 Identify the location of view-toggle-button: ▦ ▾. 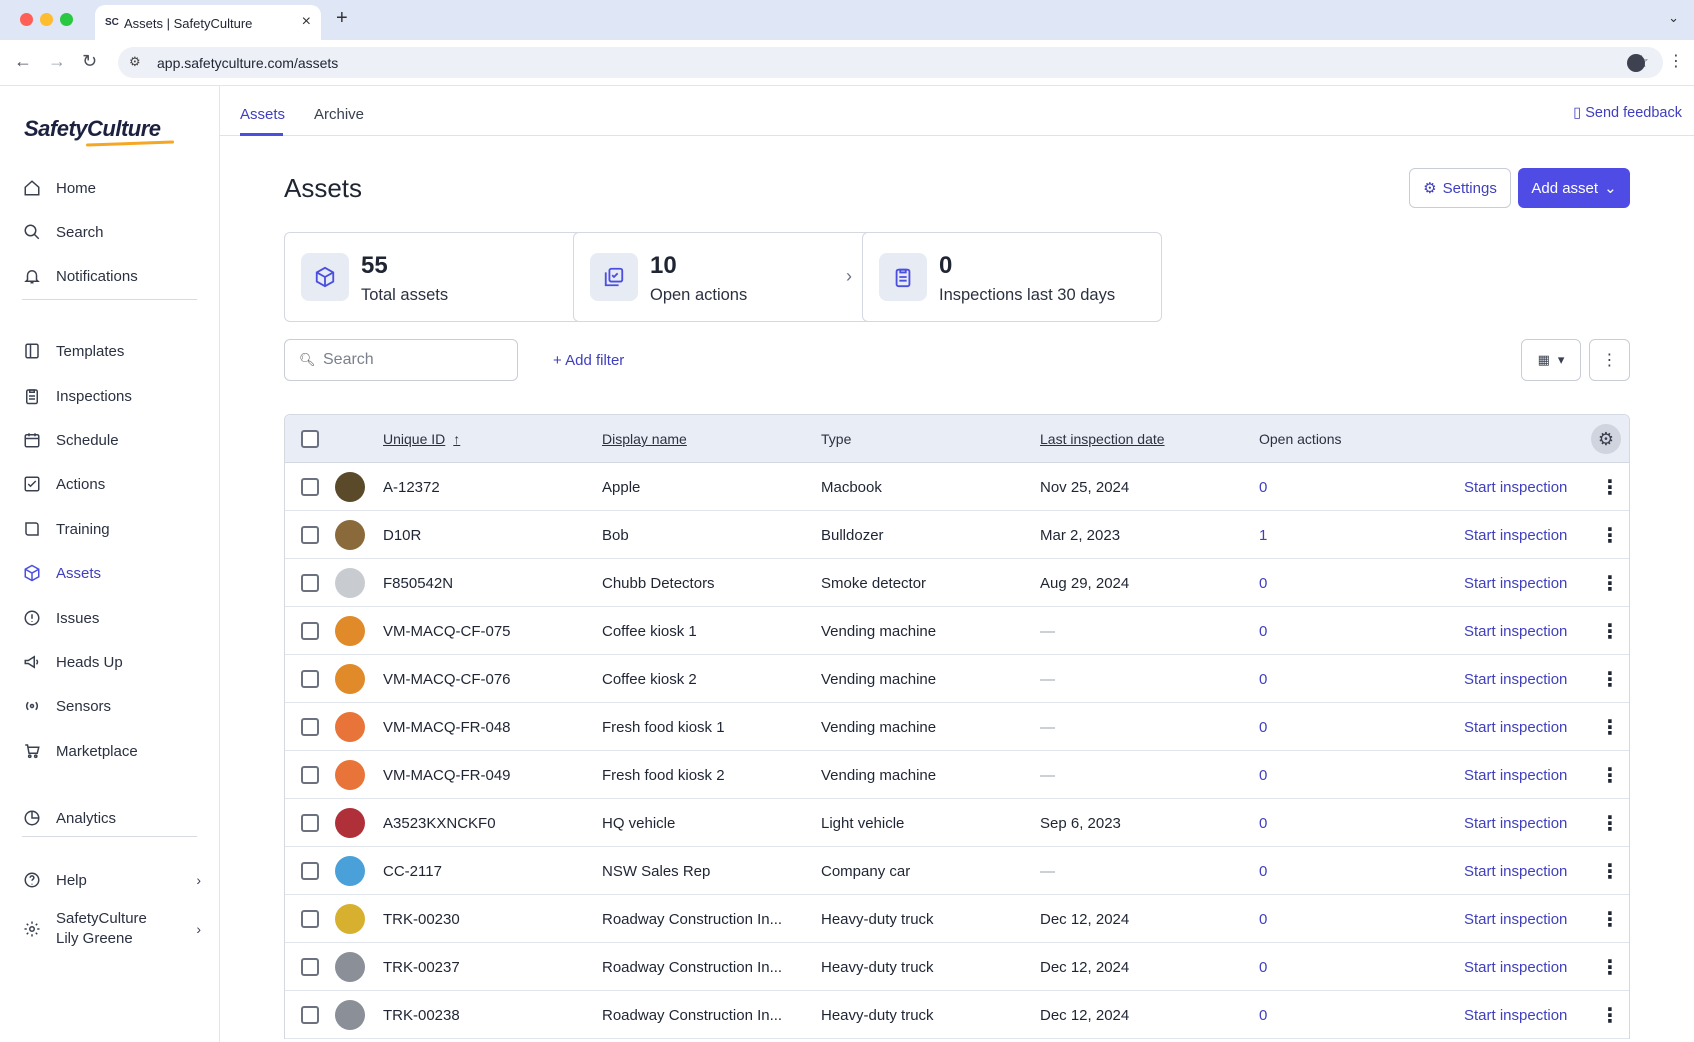
(1551, 360).